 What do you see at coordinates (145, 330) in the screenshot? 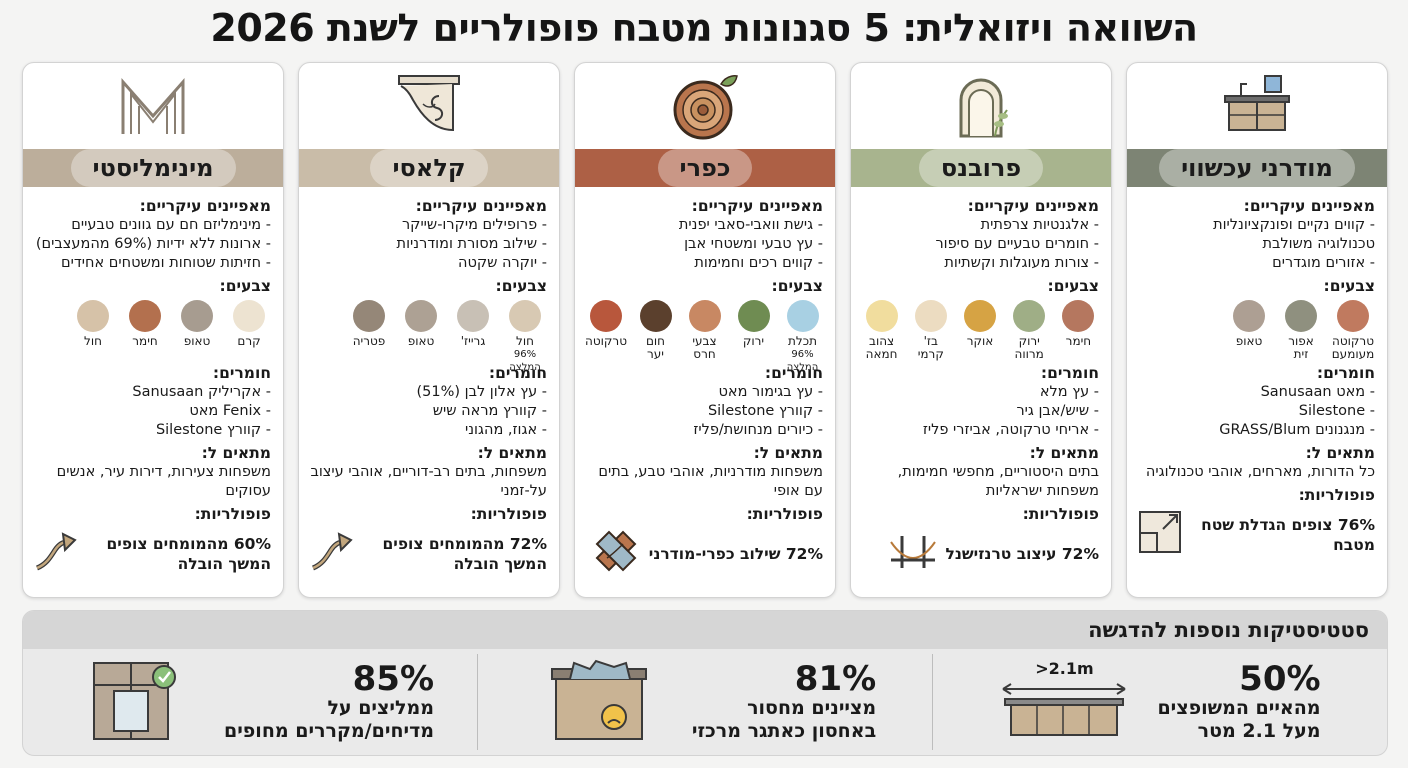
I see `color-swatch: חימר` at bounding box center [145, 330].